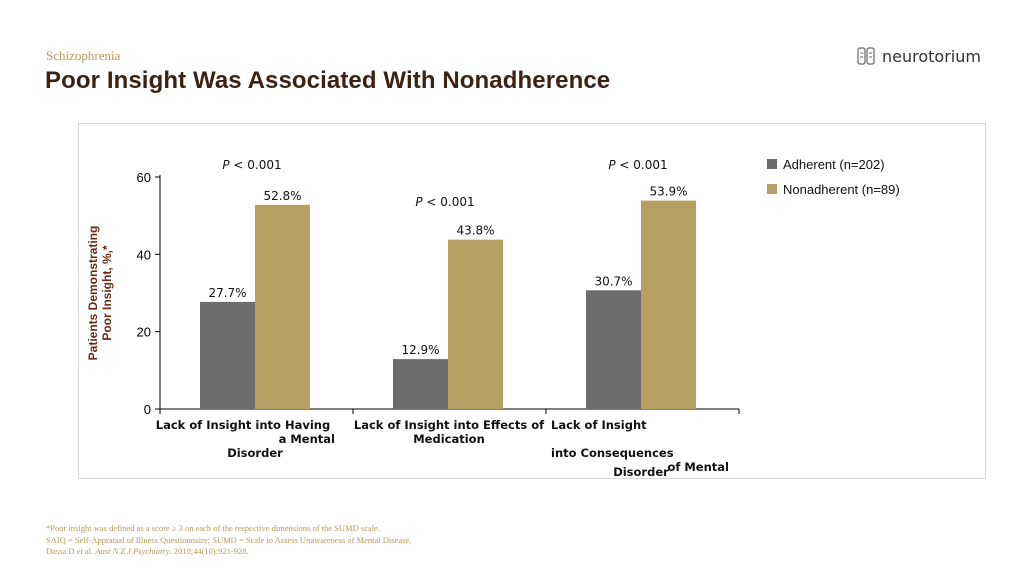  Describe the element at coordinates (243, 425) in the screenshot. I see `x-category-label: Lack of Insight into Having` at that location.